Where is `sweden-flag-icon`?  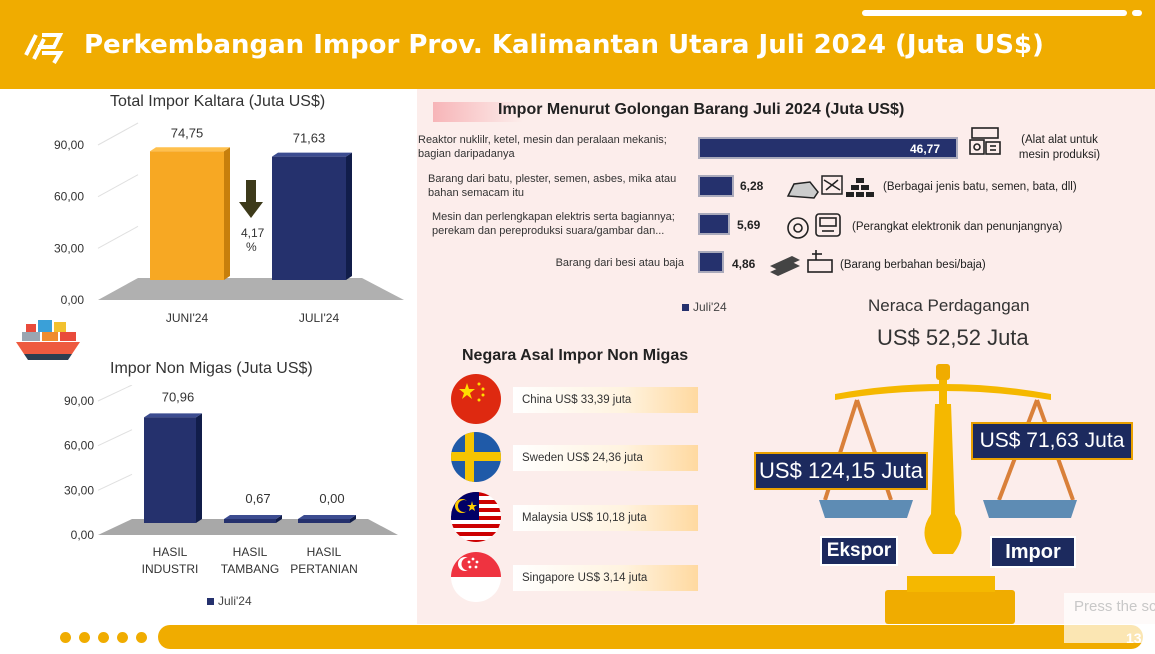
sweden-flag-icon is located at coordinates (476, 457).